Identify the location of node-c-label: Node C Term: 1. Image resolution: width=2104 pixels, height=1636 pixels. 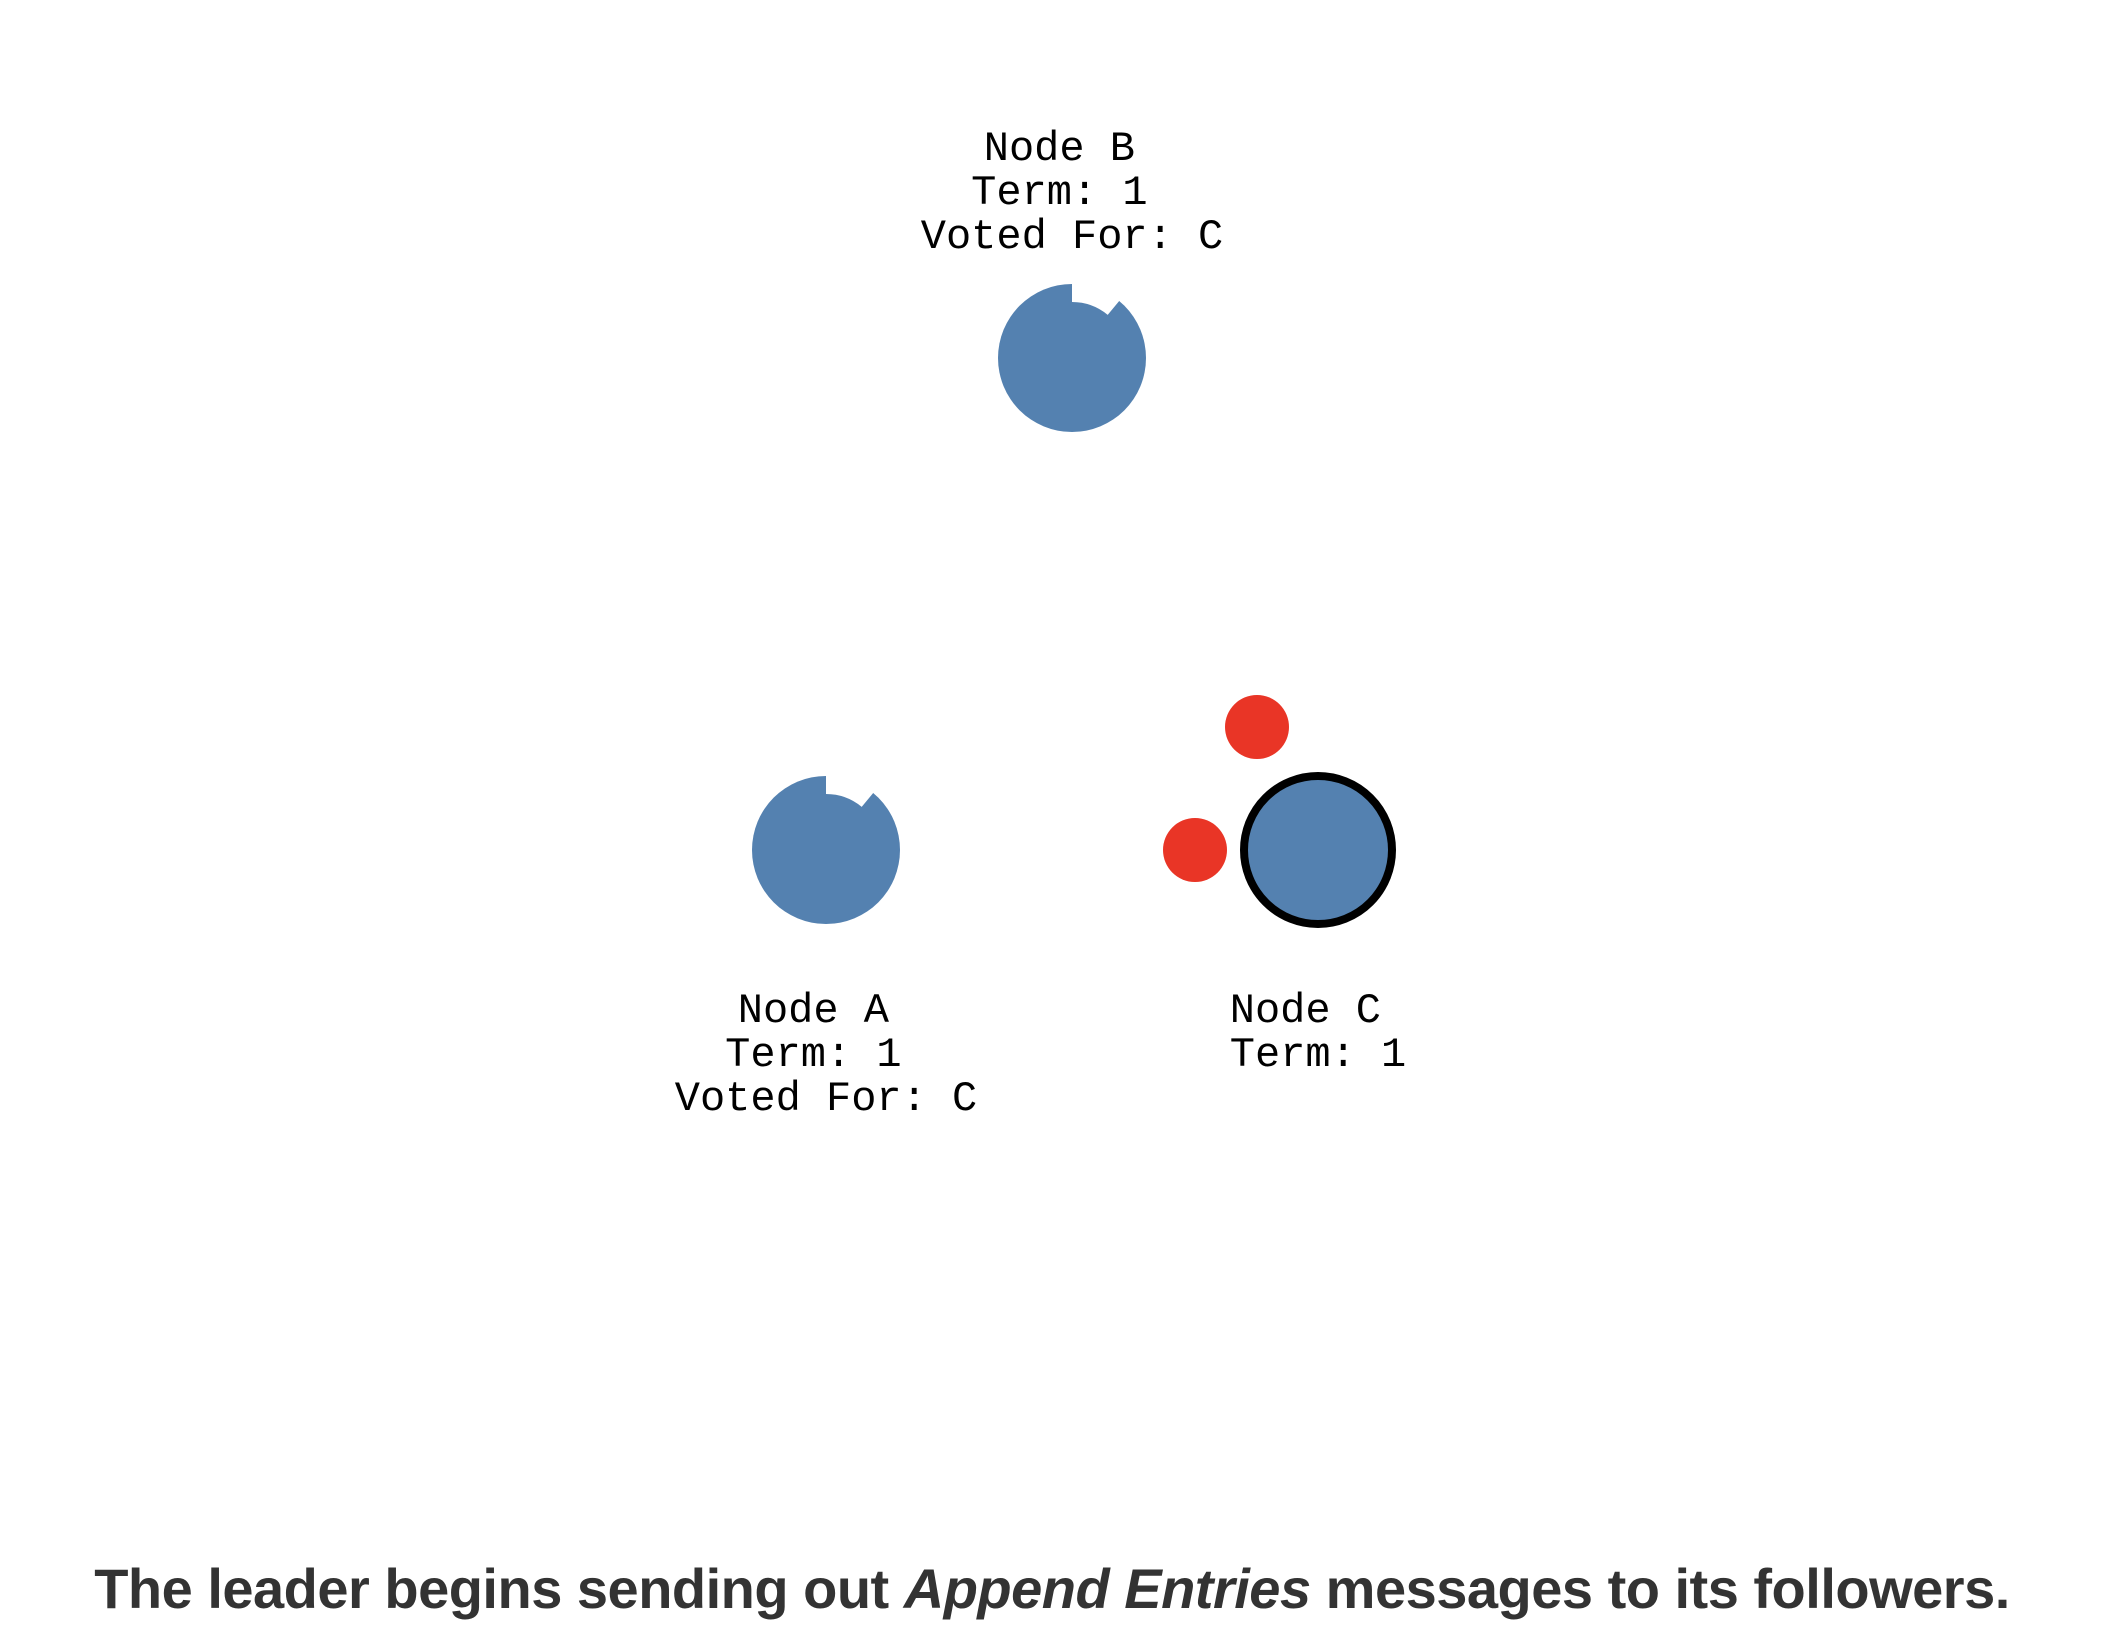
(1318, 1033).